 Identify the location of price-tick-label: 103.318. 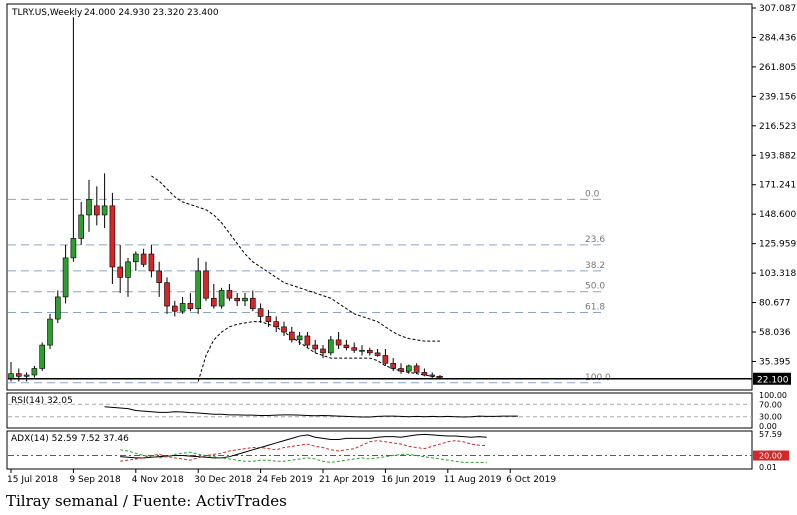
(777, 274).